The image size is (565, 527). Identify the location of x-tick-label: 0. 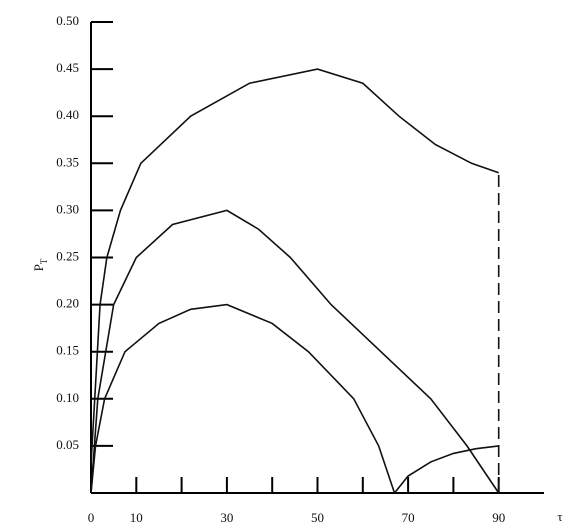
(91, 517).